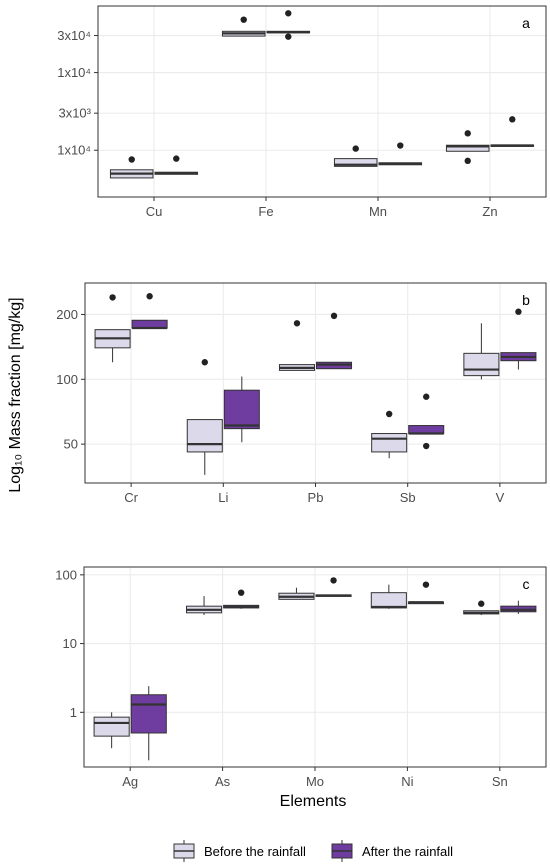 Image resolution: width=550 pixels, height=867 pixels. Describe the element at coordinates (149, 311) in the screenshot. I see `box-cr-after` at that location.